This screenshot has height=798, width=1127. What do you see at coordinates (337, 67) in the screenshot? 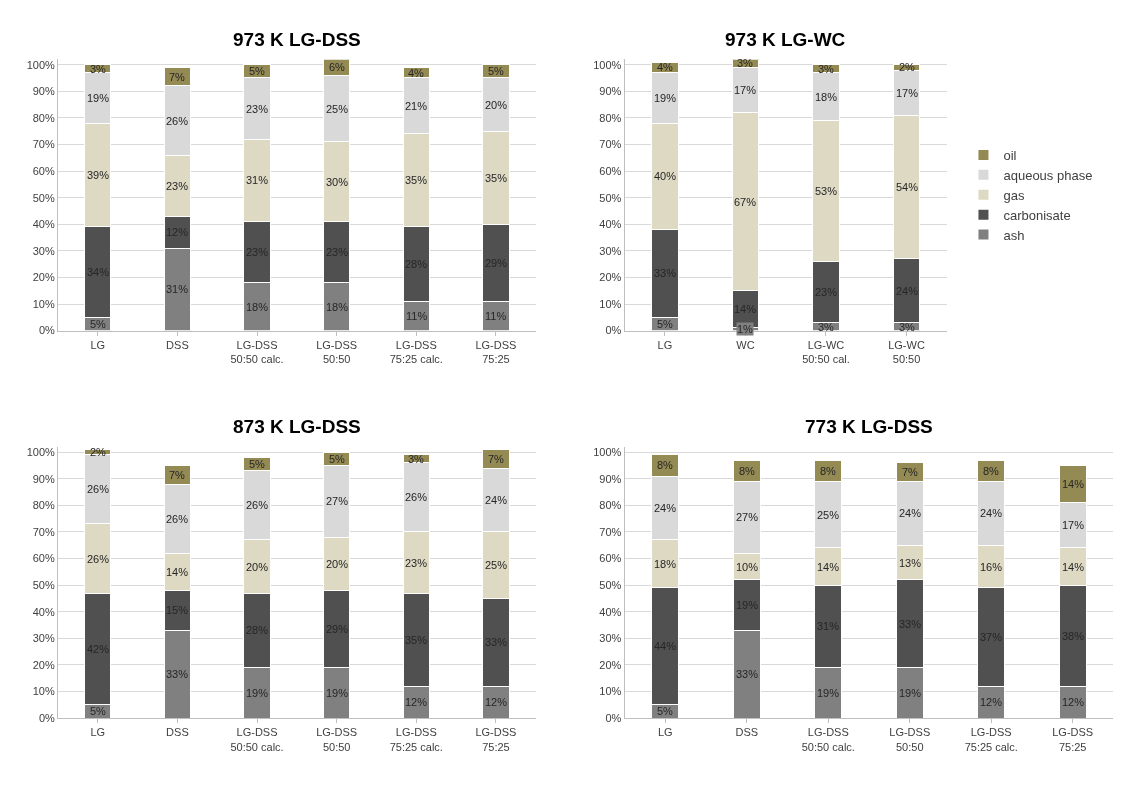
I see `data-label: 6%` at bounding box center [337, 67].